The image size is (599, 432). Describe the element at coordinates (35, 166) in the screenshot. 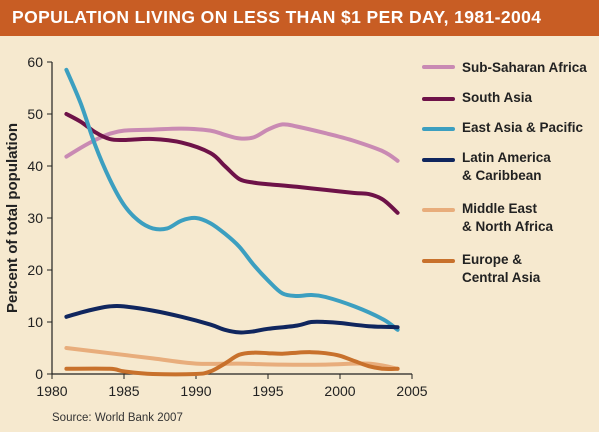

I see `y-tick-label: 40` at that location.